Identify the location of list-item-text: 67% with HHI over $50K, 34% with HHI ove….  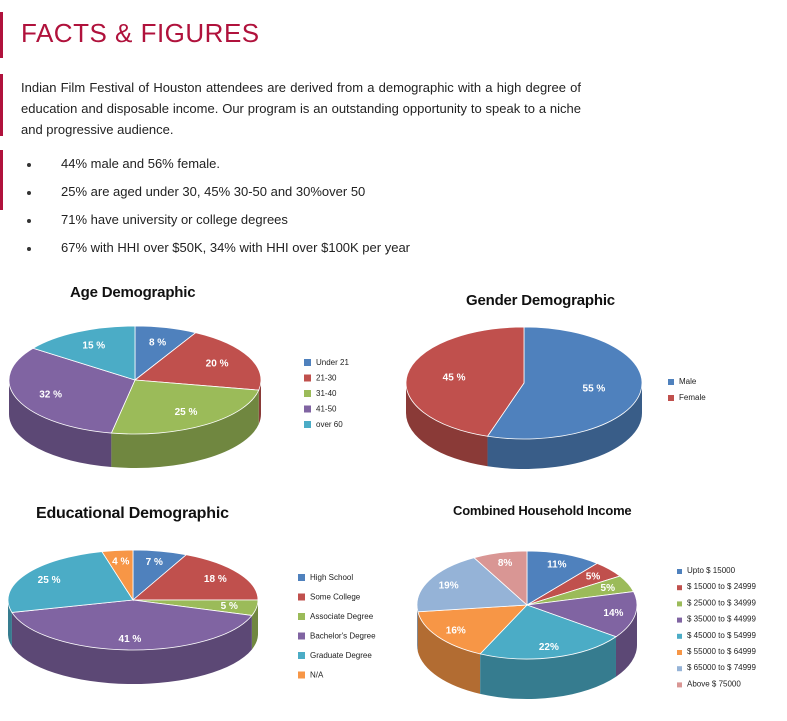
(236, 247).